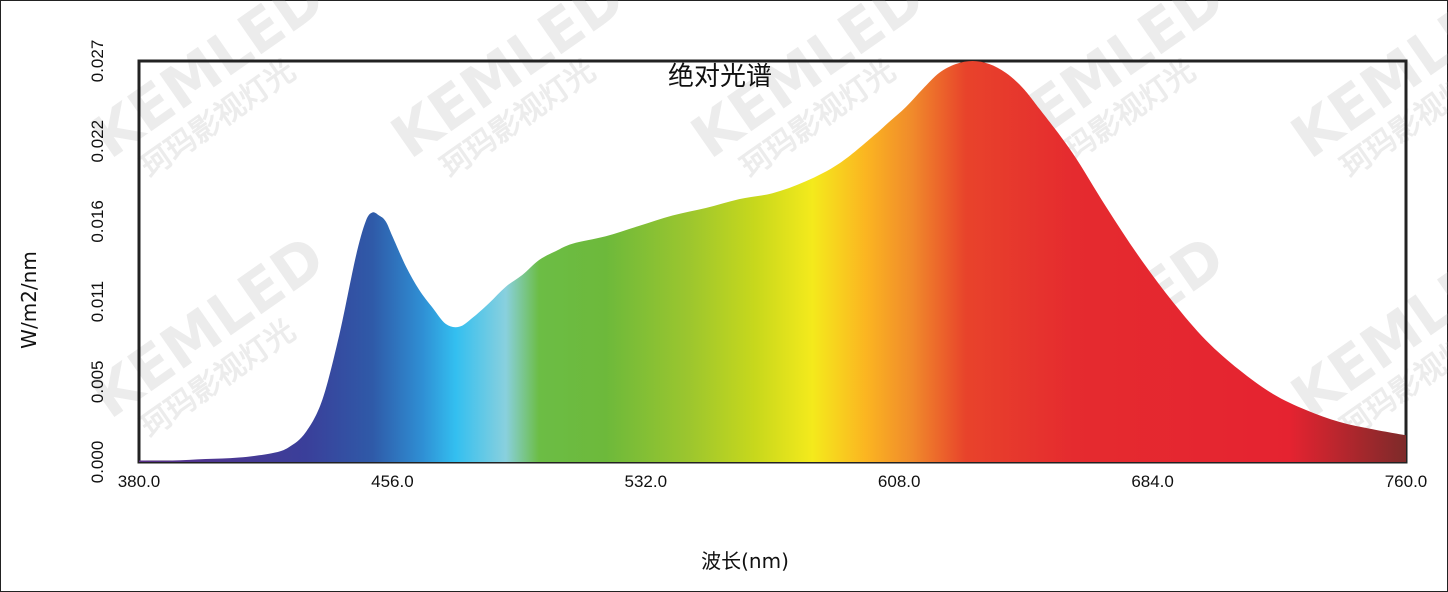 This screenshot has width=1448, height=592. Describe the element at coordinates (392, 481) in the screenshot. I see `x-tick-label: 456.0` at that location.